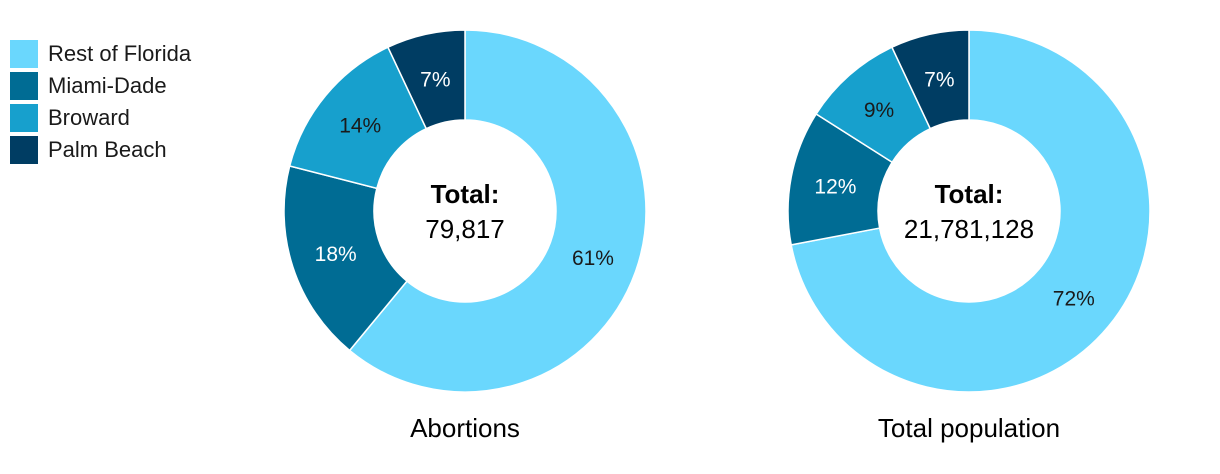 Image resolution: width=1220 pixels, height=474 pixels. Describe the element at coordinates (336, 254) in the screenshot. I see `slice-label-miami-dade: 18%` at that location.